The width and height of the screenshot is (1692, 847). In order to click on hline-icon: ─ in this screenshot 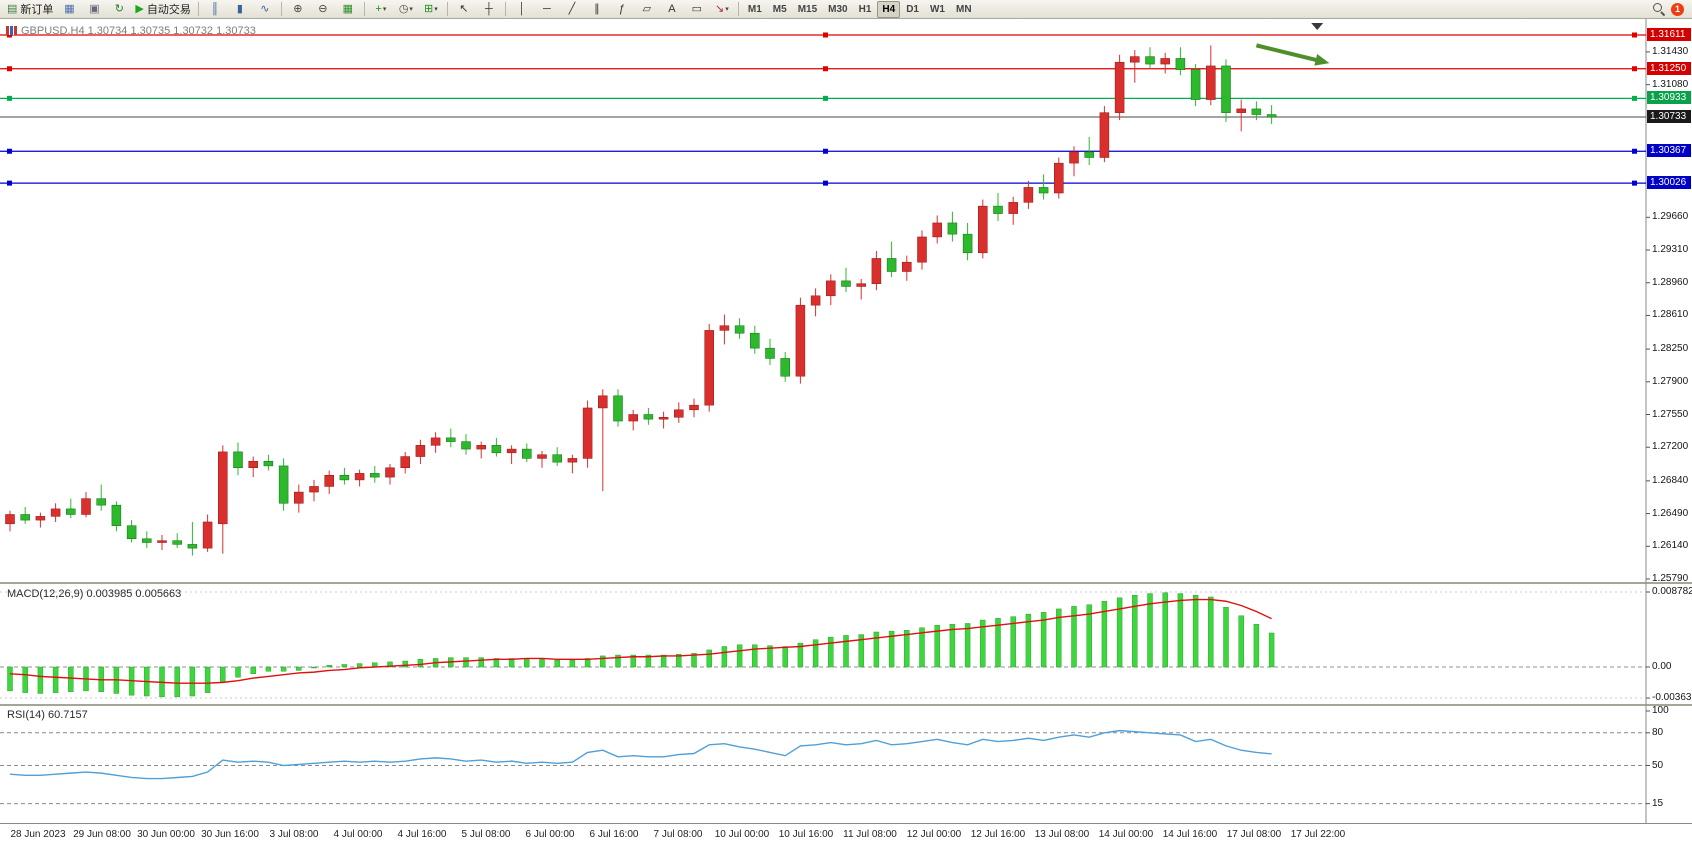, I will do `click(546, 8)`.